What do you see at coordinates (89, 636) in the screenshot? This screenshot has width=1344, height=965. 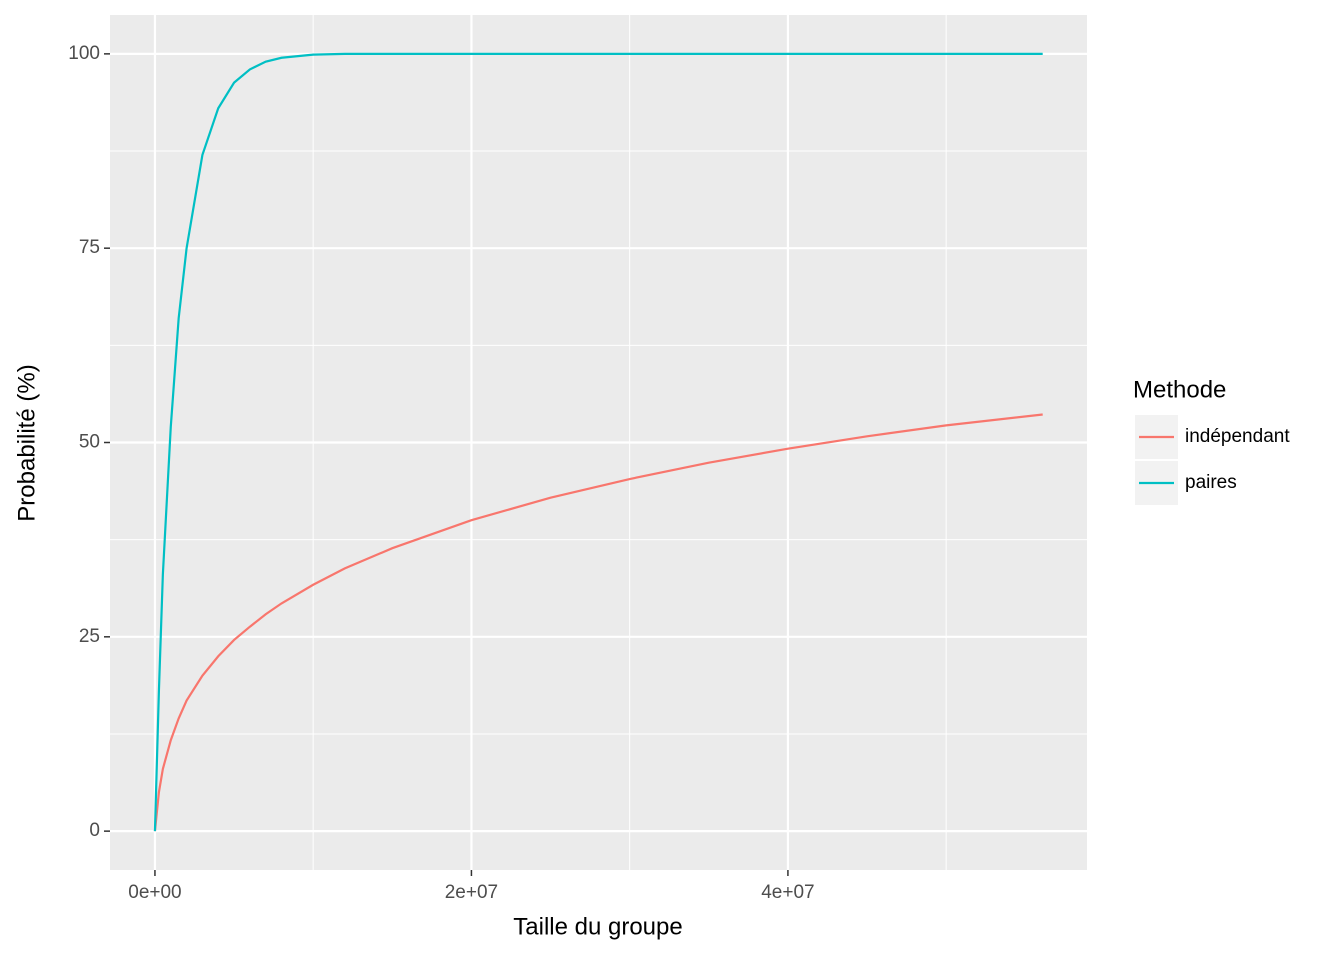 I see `y-tick-label: 25` at bounding box center [89, 636].